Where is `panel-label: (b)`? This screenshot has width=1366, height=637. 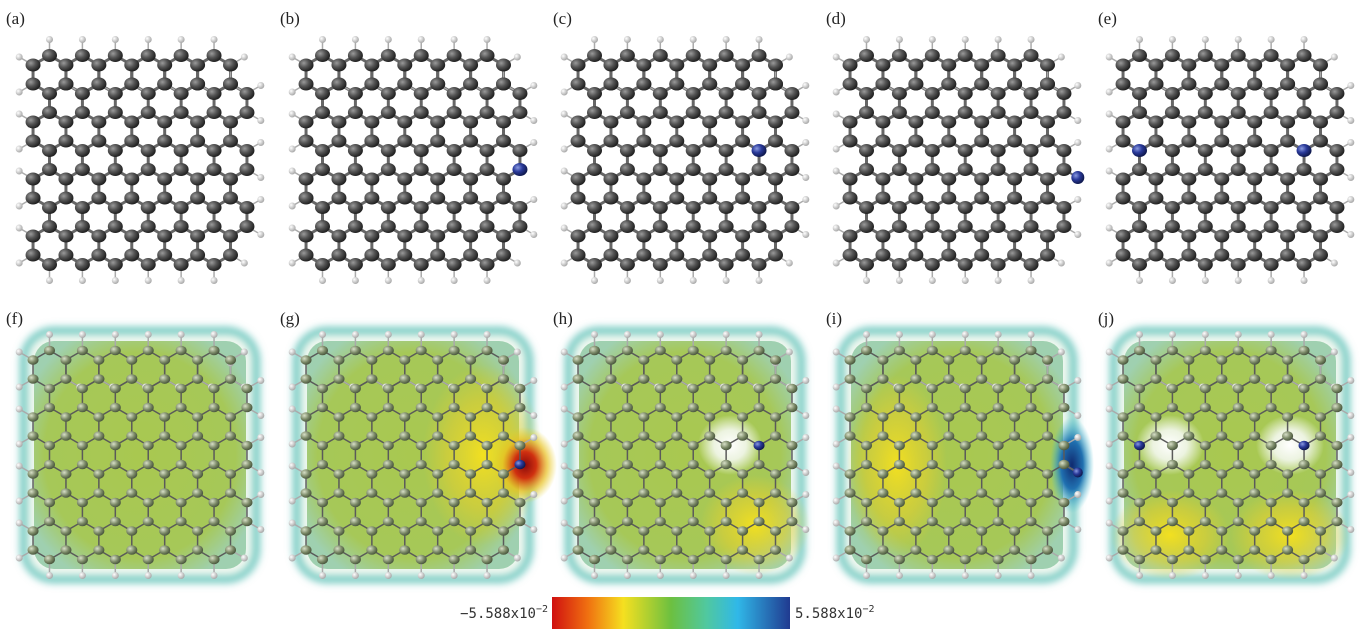 panel-label: (b) is located at coordinates (290, 18).